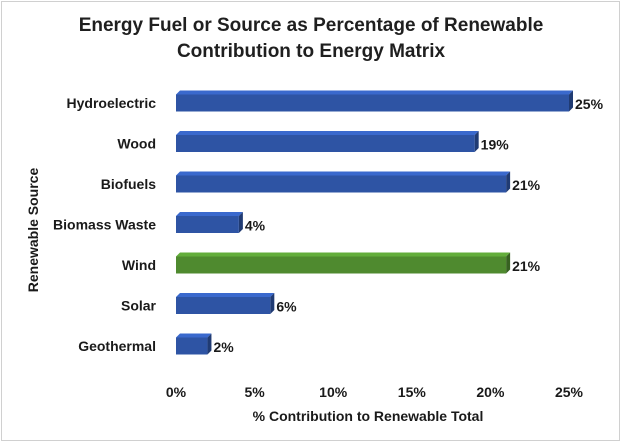 The height and width of the screenshot is (444, 623). I want to click on x-tick-label: 5%, so click(254, 392).